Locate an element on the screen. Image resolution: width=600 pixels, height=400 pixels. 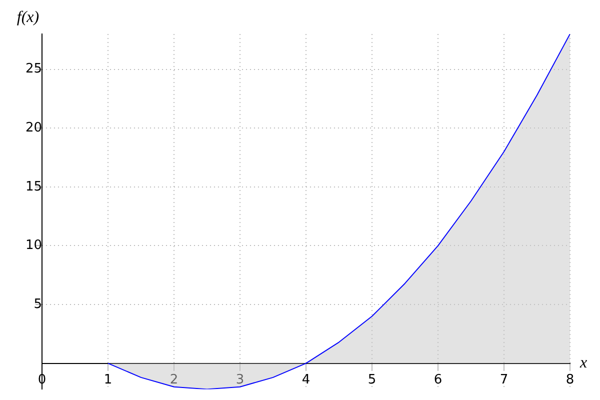
x-tick-label: 4 is located at coordinates (306, 380).